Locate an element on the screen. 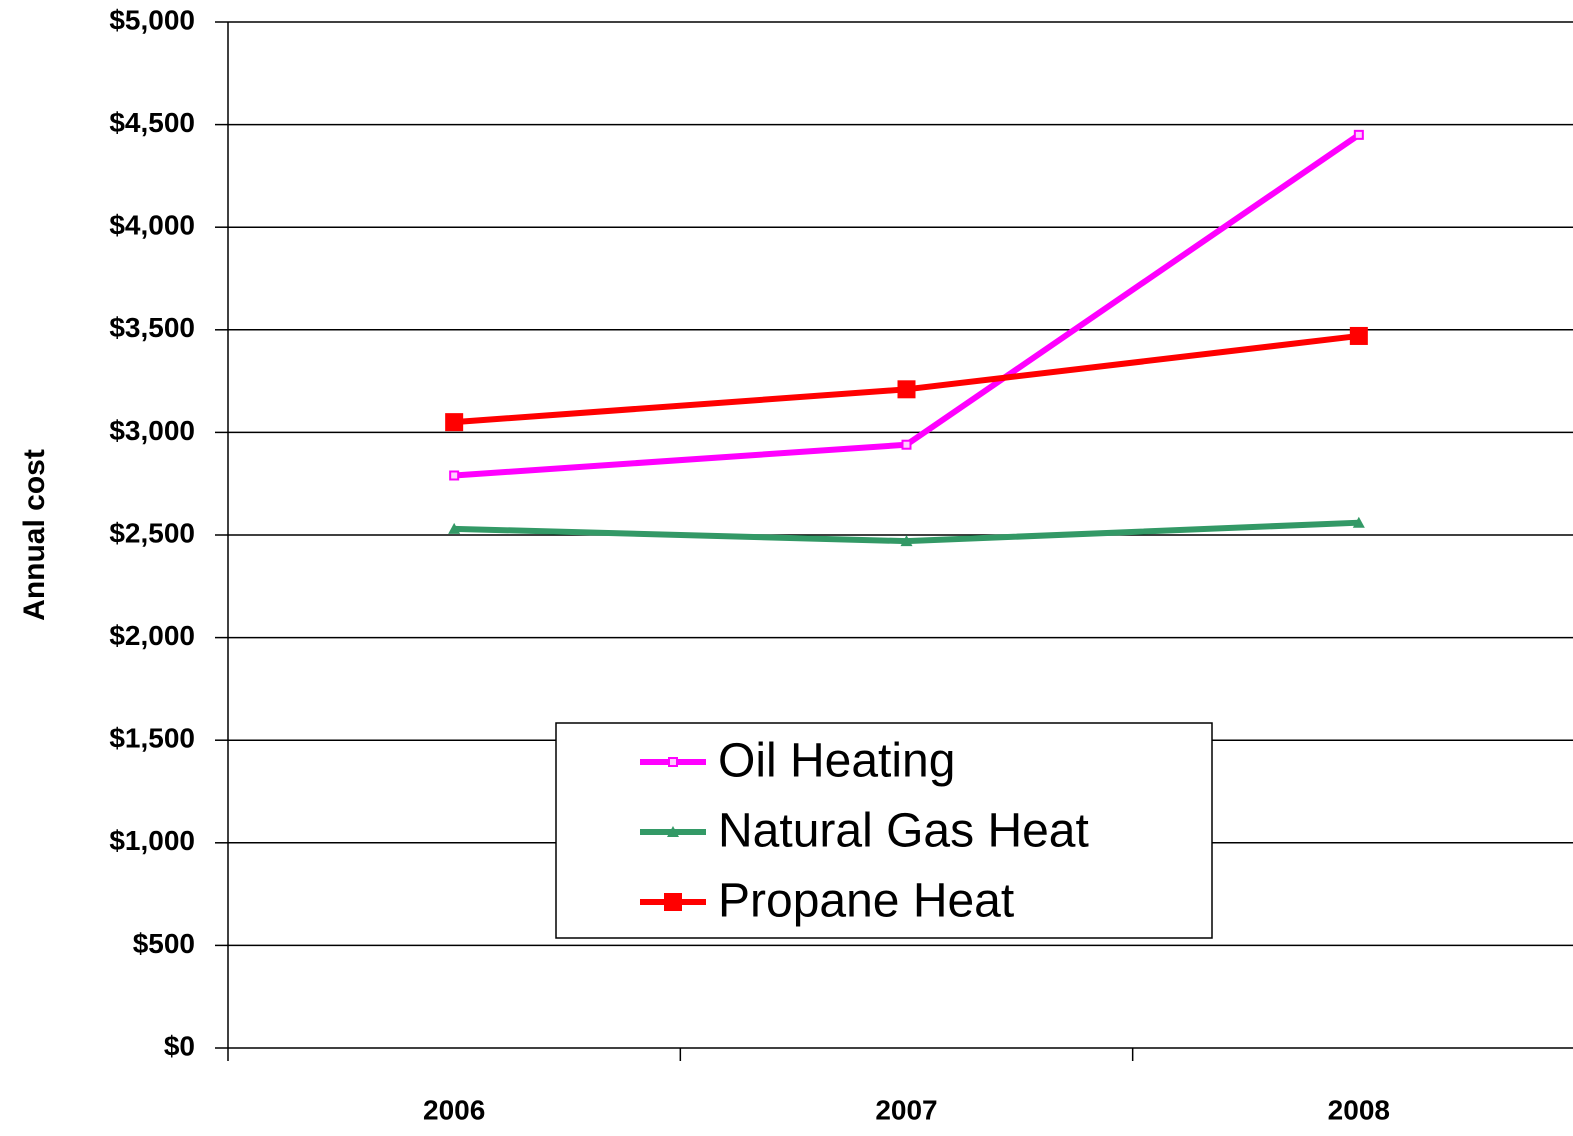 The width and height of the screenshot is (1573, 1136). y-tick-label: $5,000 is located at coordinates (152, 19).